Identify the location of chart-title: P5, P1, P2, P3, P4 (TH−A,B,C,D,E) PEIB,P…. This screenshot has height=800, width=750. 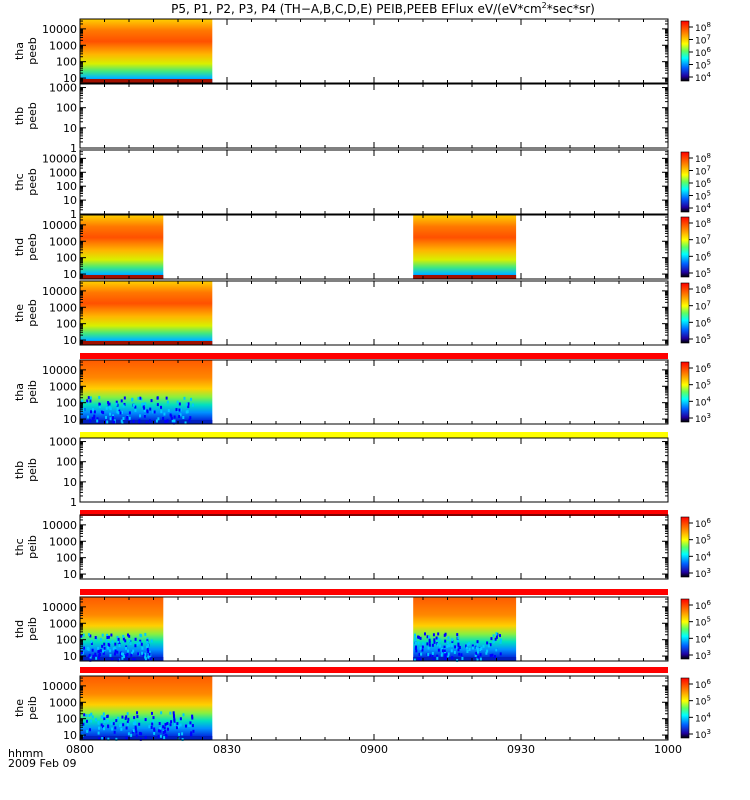
(383, 8).